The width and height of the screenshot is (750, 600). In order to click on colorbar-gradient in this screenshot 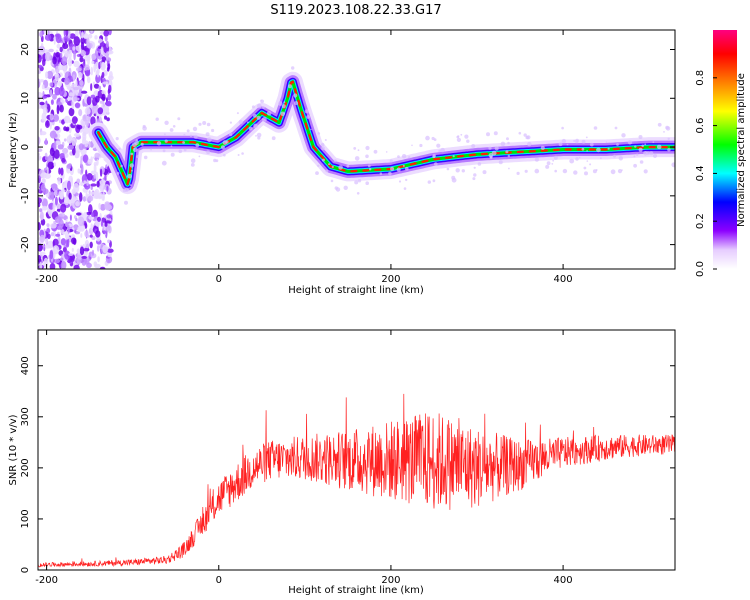, I will do `click(725, 149)`.